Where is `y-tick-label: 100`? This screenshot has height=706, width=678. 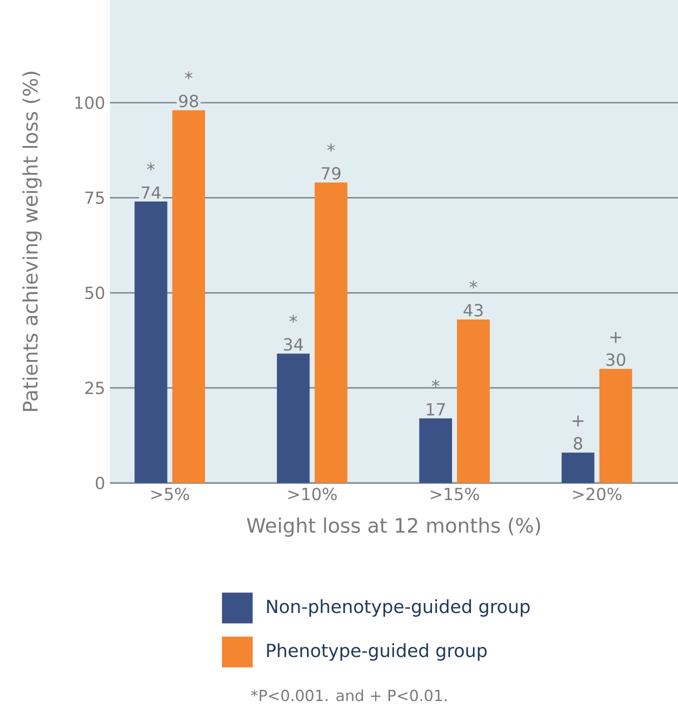 y-tick-label: 100 is located at coordinates (89, 102).